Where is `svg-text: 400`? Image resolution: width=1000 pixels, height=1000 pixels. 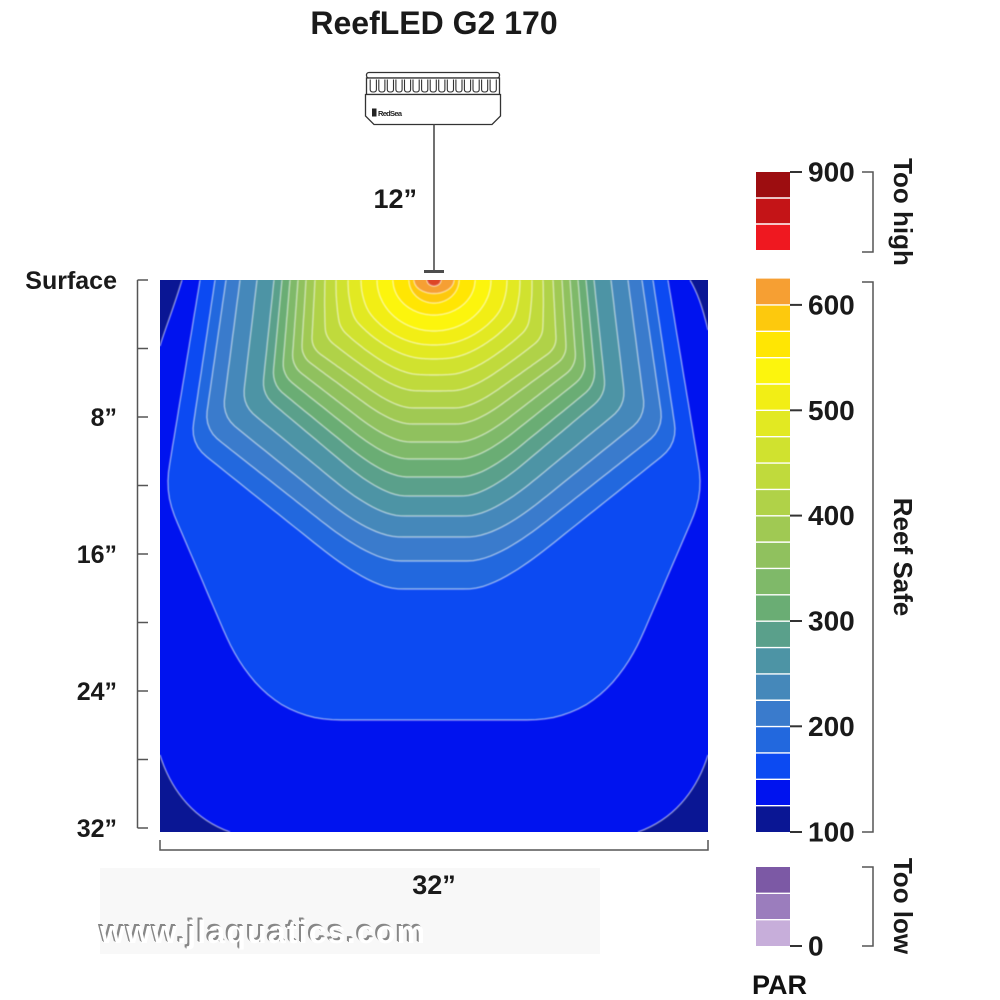
svg-text: 400 is located at coordinates (831, 515).